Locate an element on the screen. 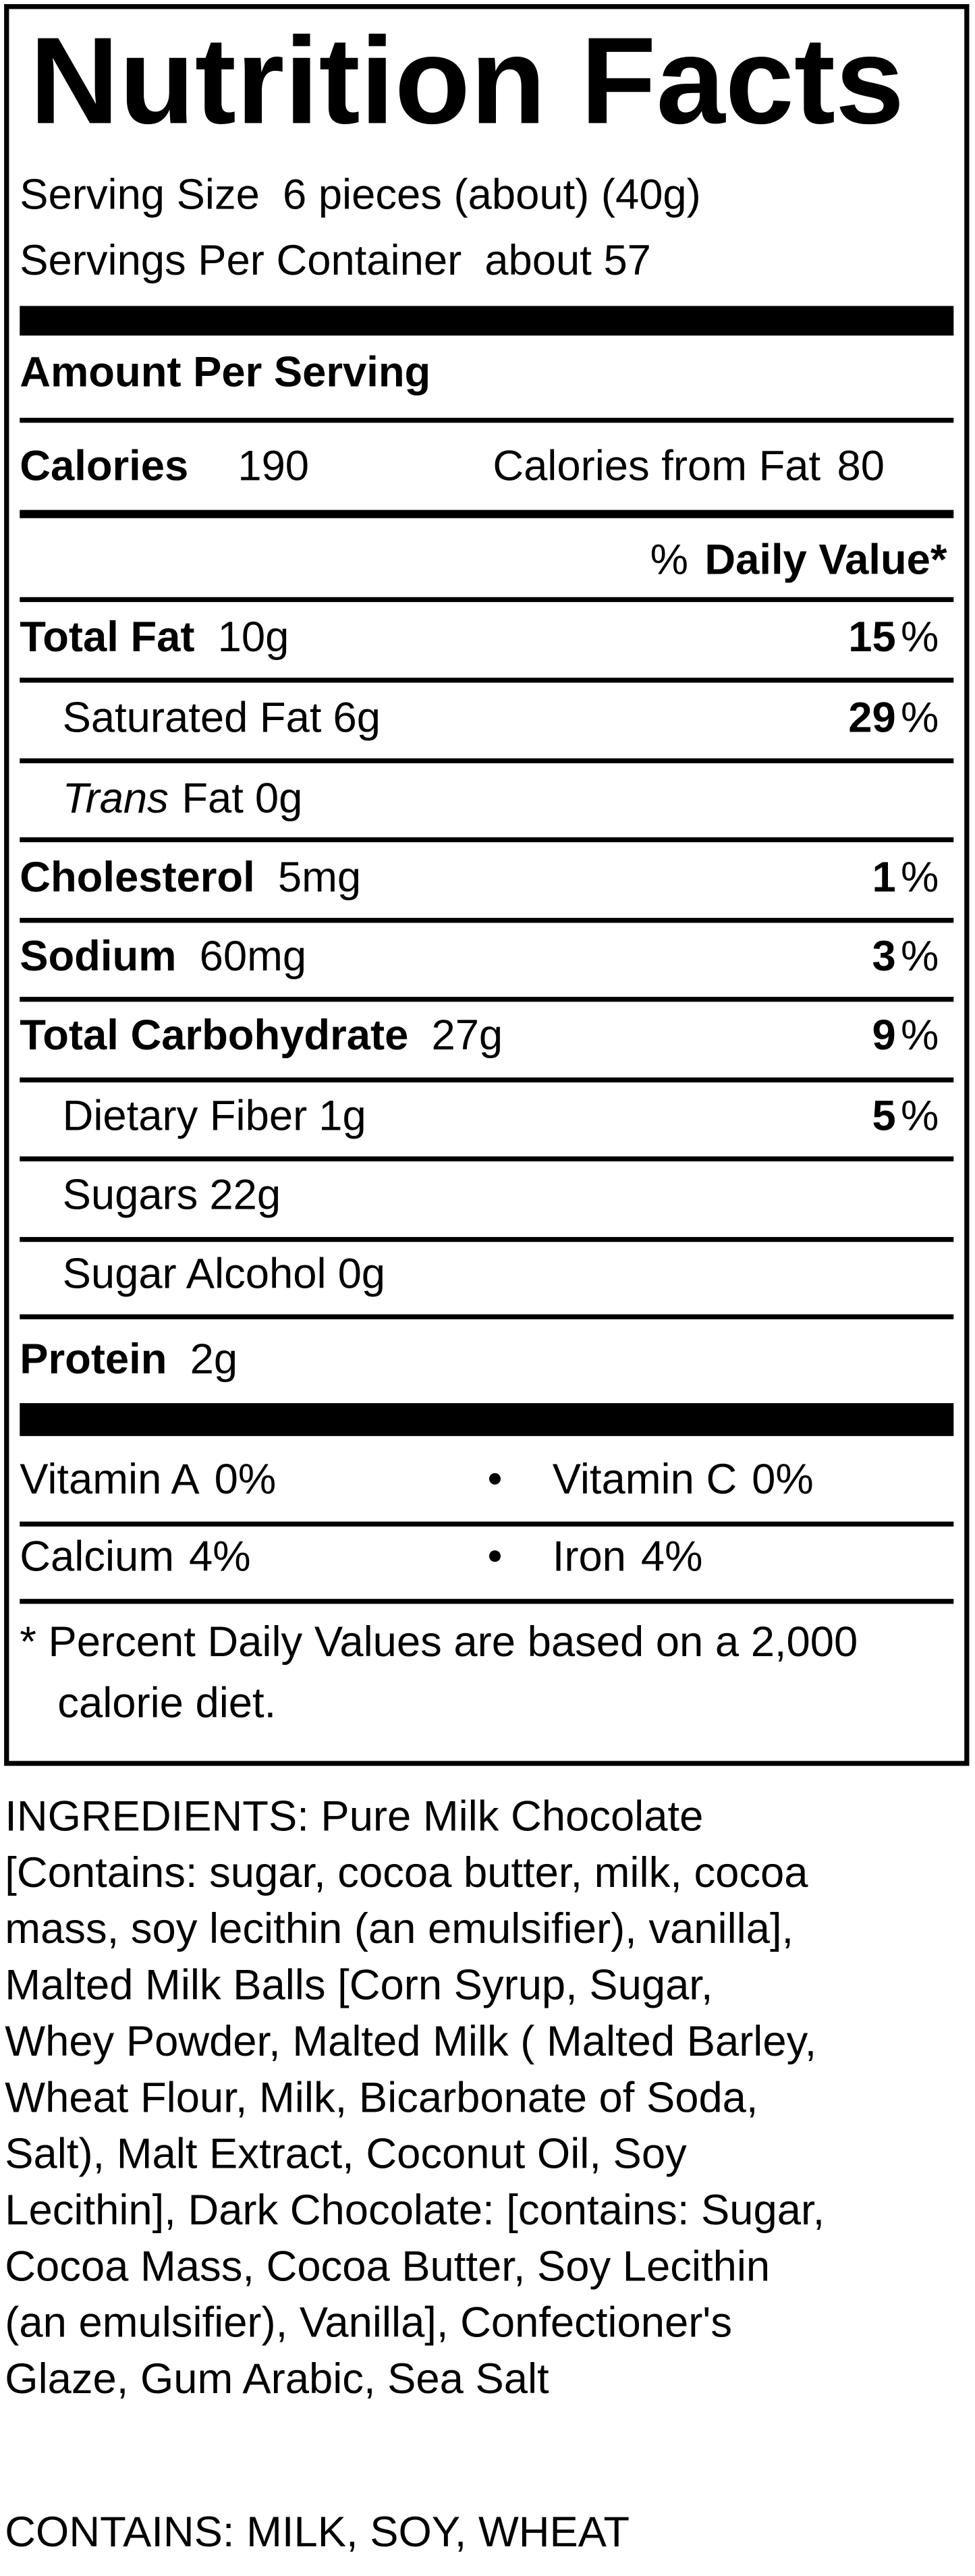 Image resolution: width=975 pixels, height=2576 pixels. nutrient-row: Total Fat 10g is located at coordinates (155, 637).